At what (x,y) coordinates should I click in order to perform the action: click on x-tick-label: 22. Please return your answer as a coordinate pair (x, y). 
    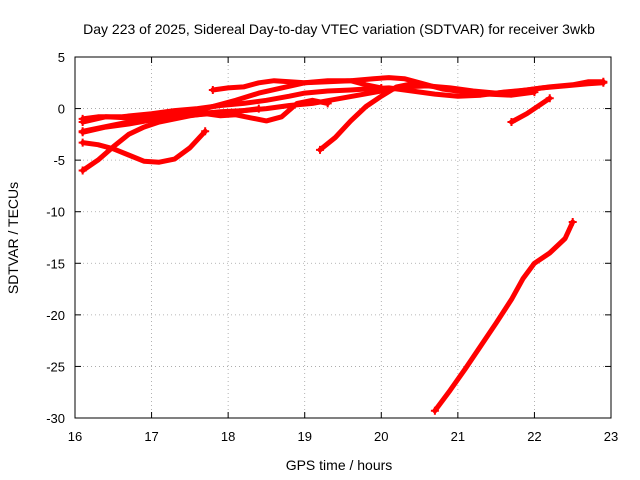
    Looking at the image, I should click on (534, 436).